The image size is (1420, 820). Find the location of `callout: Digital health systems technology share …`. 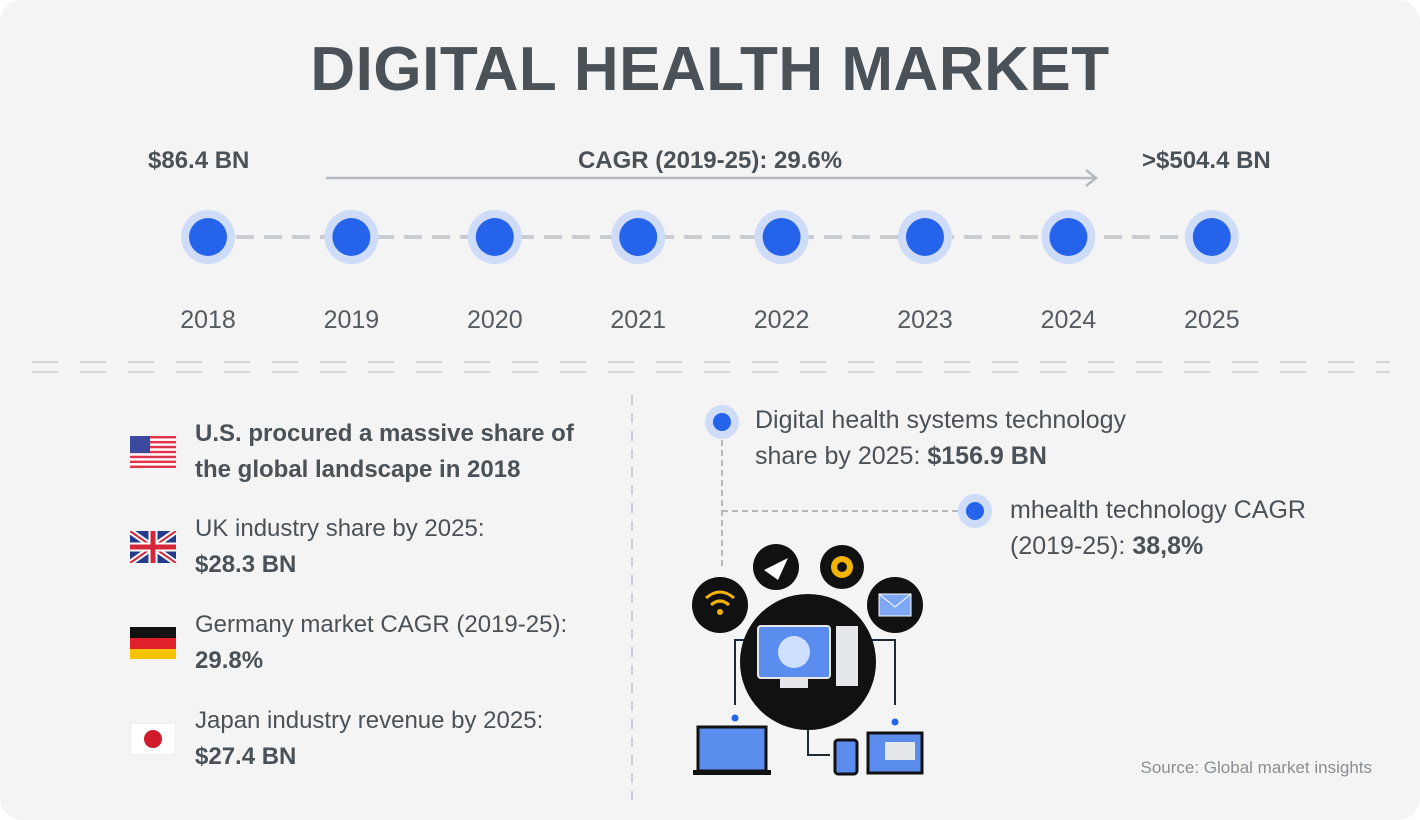

callout: Digital health systems technology share … is located at coordinates (955, 438).